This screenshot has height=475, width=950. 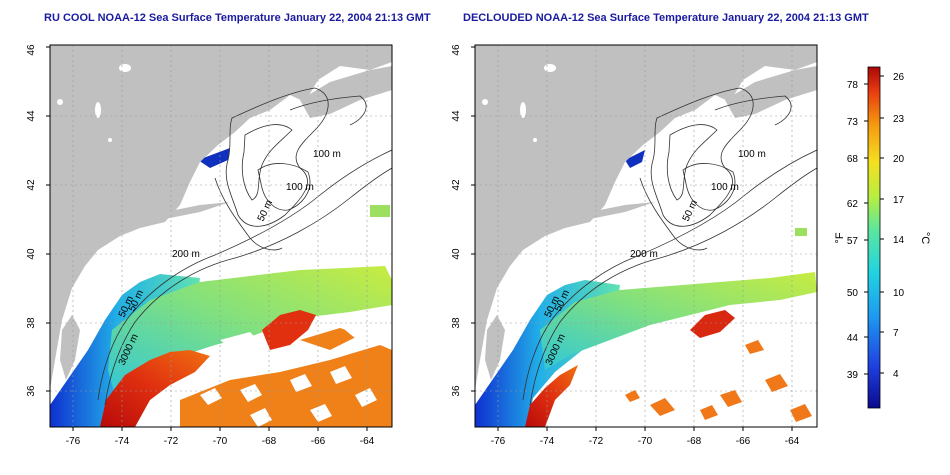 I want to click on right-y-tick-label: 42, so click(x=456, y=185).